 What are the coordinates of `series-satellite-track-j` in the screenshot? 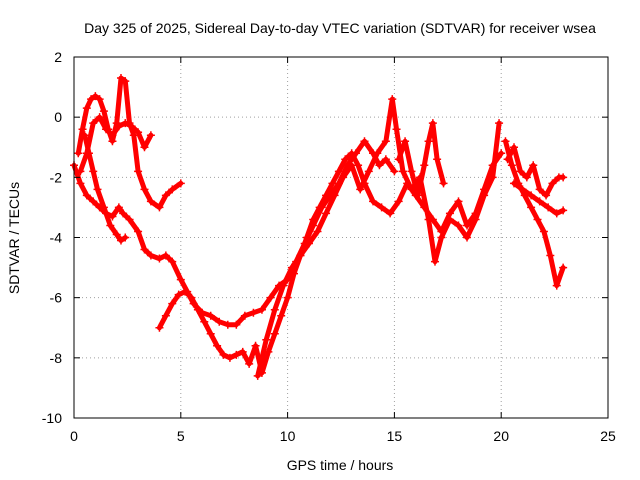 It's located at (539, 198).